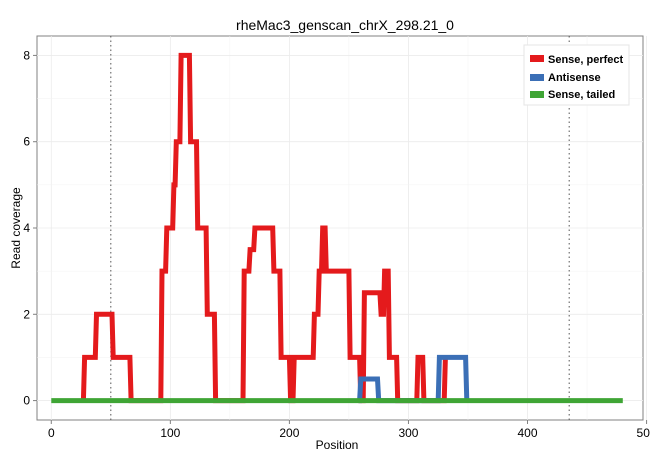 Image resolution: width=650 pixels, height=460 pixels. What do you see at coordinates (337, 445) in the screenshot?
I see `x-axis-title: Position` at bounding box center [337, 445].